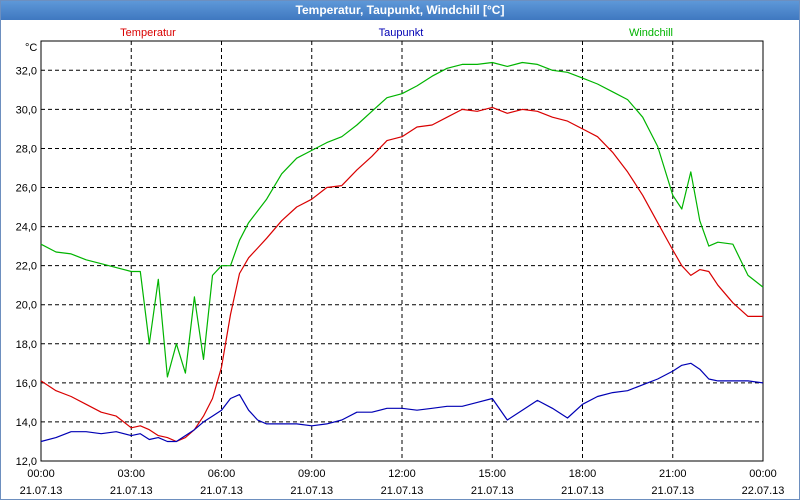 This screenshot has width=800, height=500. What do you see at coordinates (26, 110) in the screenshot?
I see `y-tick-label: 30,0` at bounding box center [26, 110].